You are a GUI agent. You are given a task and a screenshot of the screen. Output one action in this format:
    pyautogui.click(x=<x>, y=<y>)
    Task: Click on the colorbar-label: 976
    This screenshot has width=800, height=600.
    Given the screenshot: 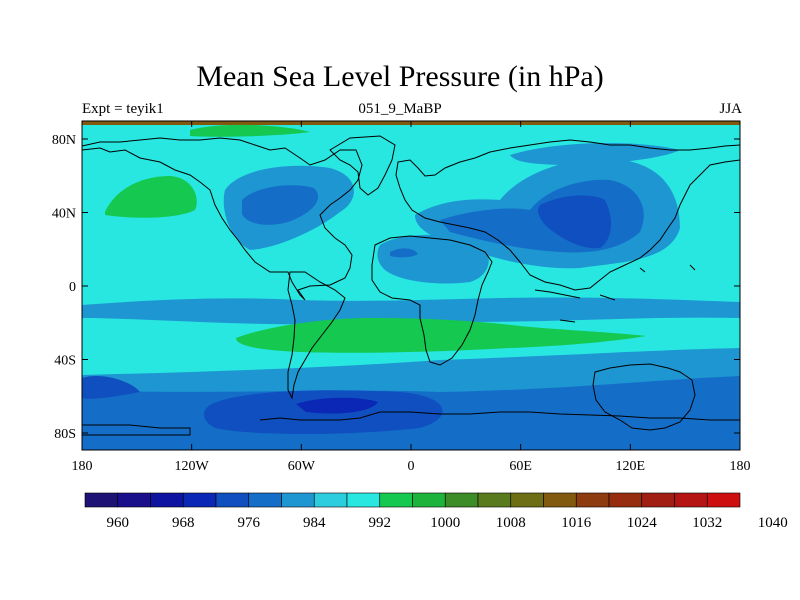 What is the action you would take?
    pyautogui.click(x=249, y=523)
    